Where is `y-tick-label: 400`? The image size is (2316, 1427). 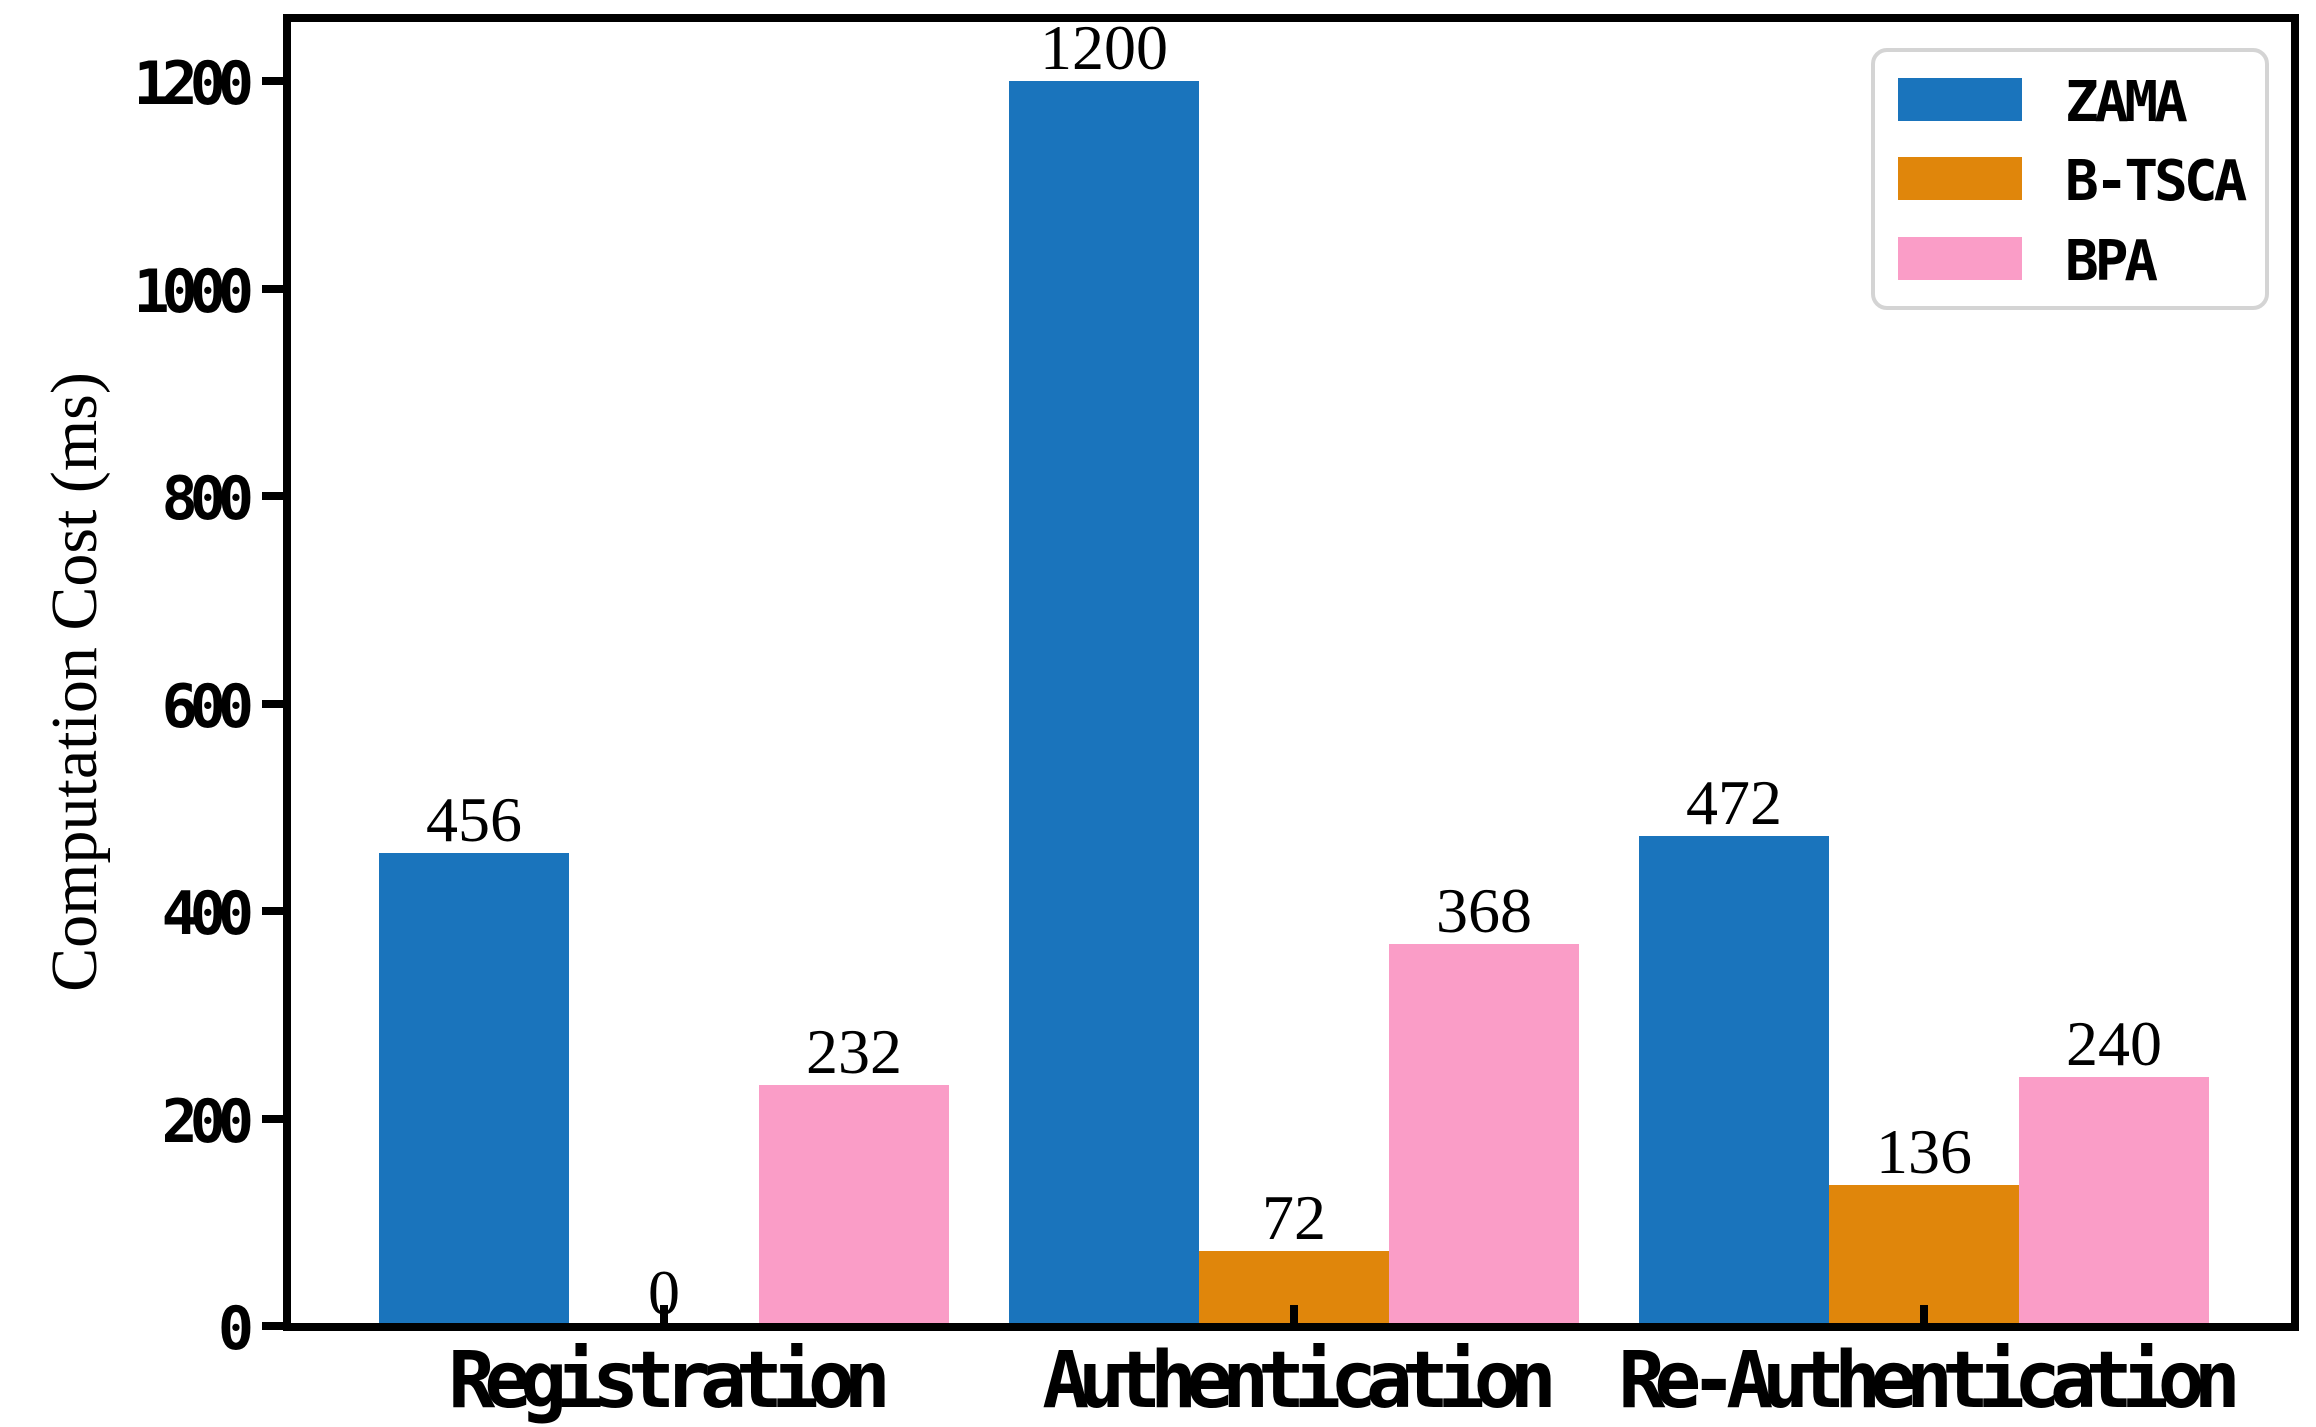
y-tick-label: 400 is located at coordinates (207, 914).